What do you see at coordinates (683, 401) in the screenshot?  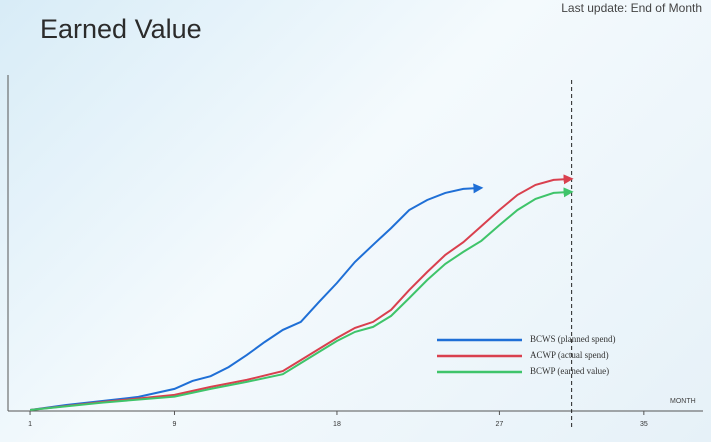 I see `x-axis-label: MONTH` at bounding box center [683, 401].